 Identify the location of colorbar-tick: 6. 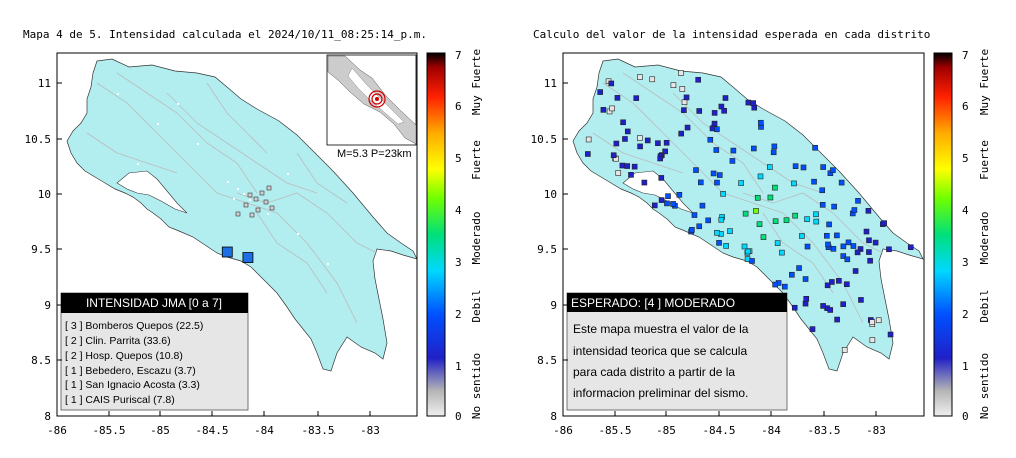
(965, 106).